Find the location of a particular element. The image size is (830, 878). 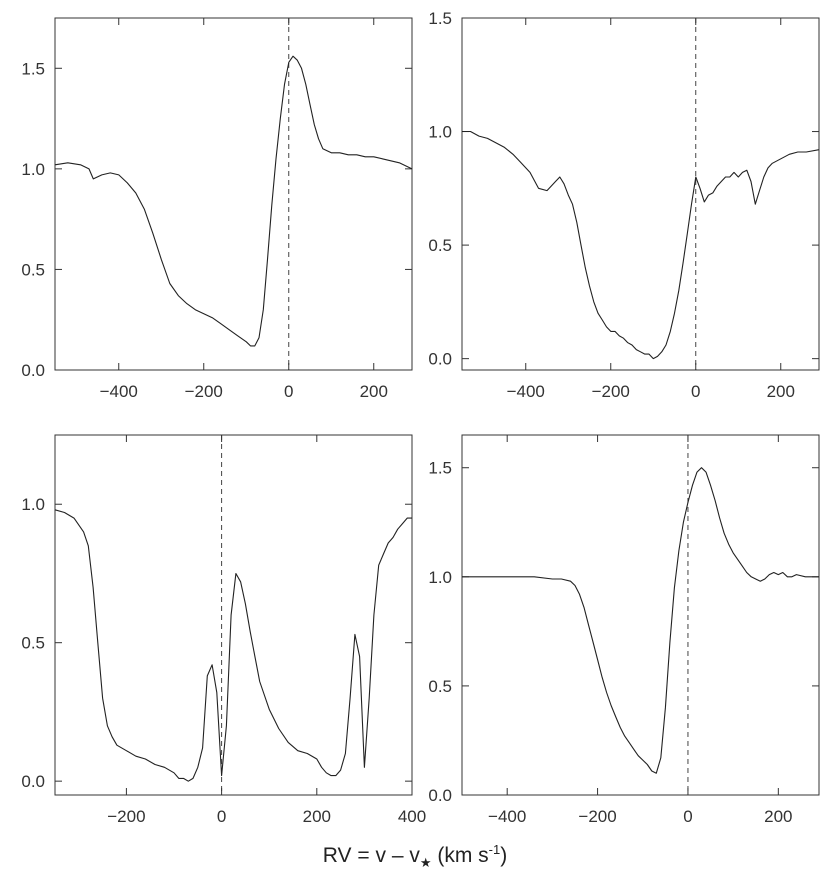

x-tick-label: 400 is located at coordinates (412, 816).